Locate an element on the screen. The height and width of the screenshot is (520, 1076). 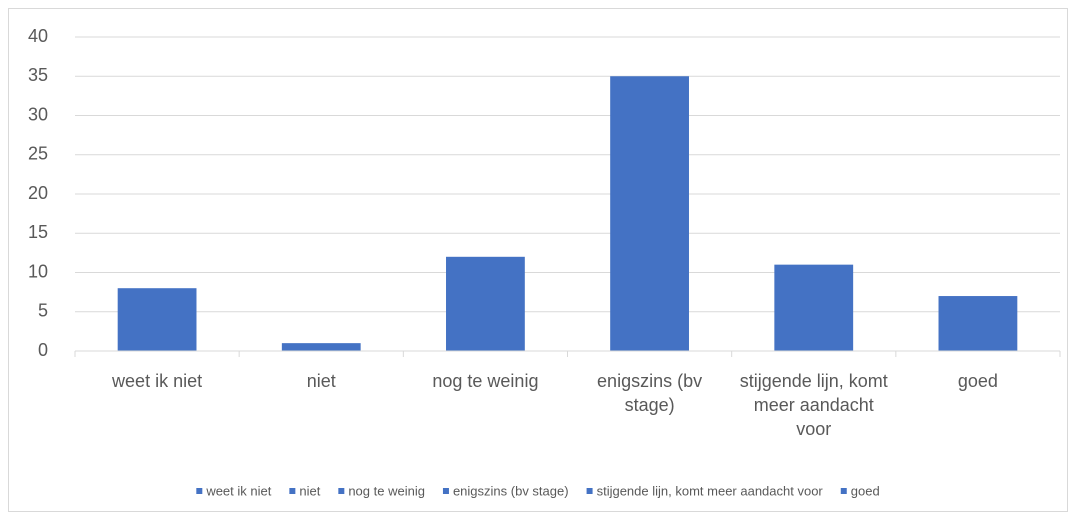
label-line: stage) is located at coordinates (650, 405).